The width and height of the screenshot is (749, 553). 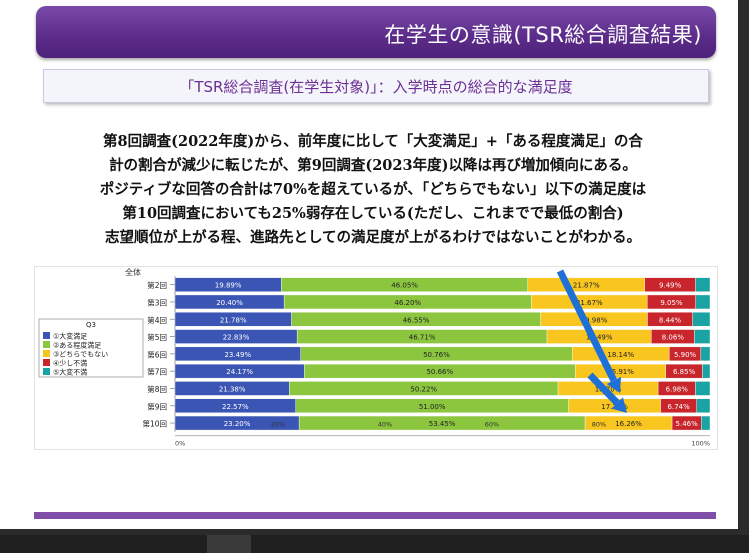 I want to click on summary-line-3: ポジティブな回答の合計は70%を超えているが、「どちらでもない」以下の満足度は, so click(x=373, y=189).